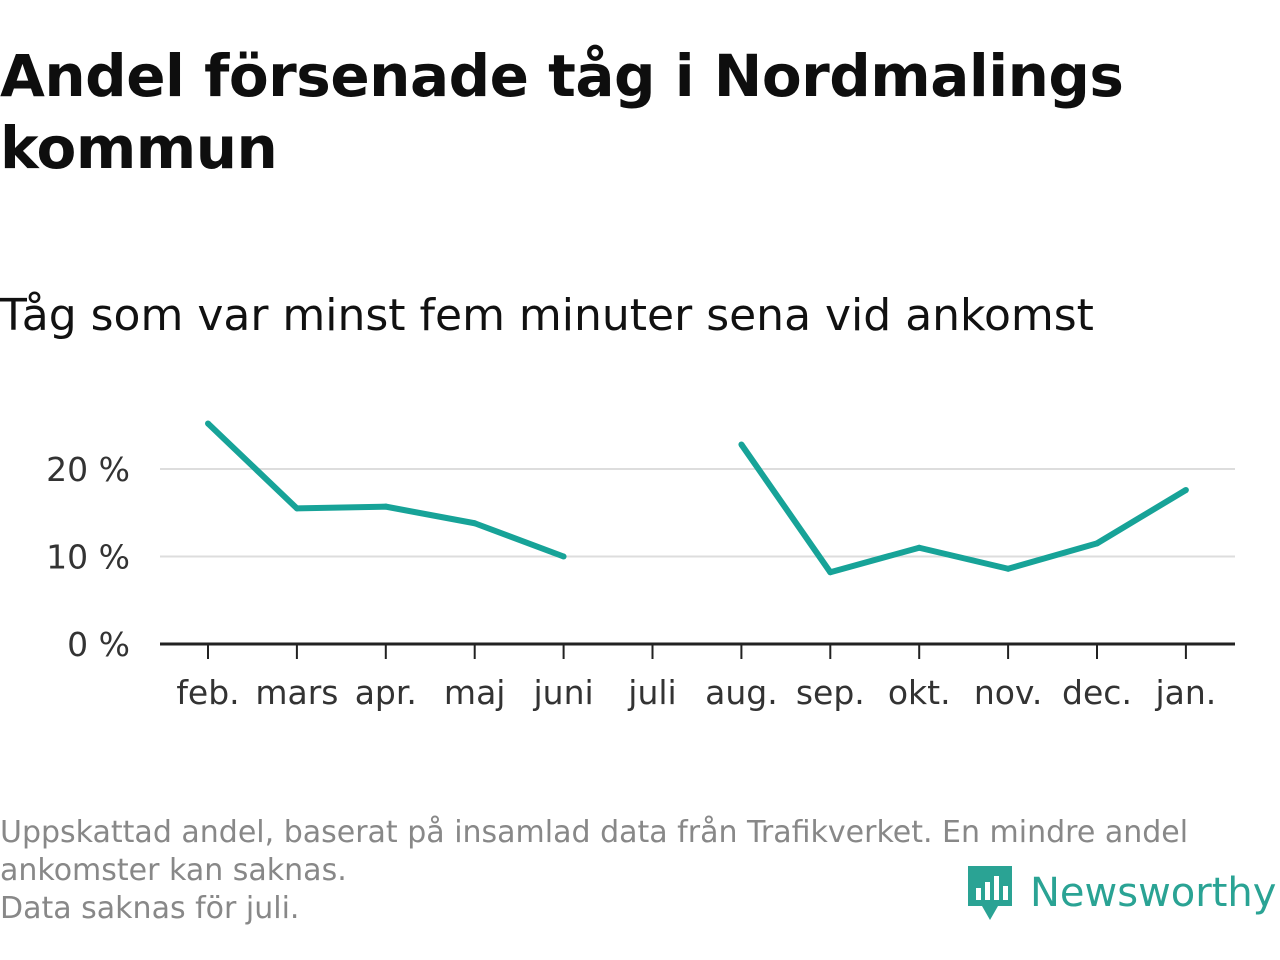 The image size is (1280, 960). Describe the element at coordinates (1186, 692) in the screenshot. I see `x-tick-label: jan.` at that location.